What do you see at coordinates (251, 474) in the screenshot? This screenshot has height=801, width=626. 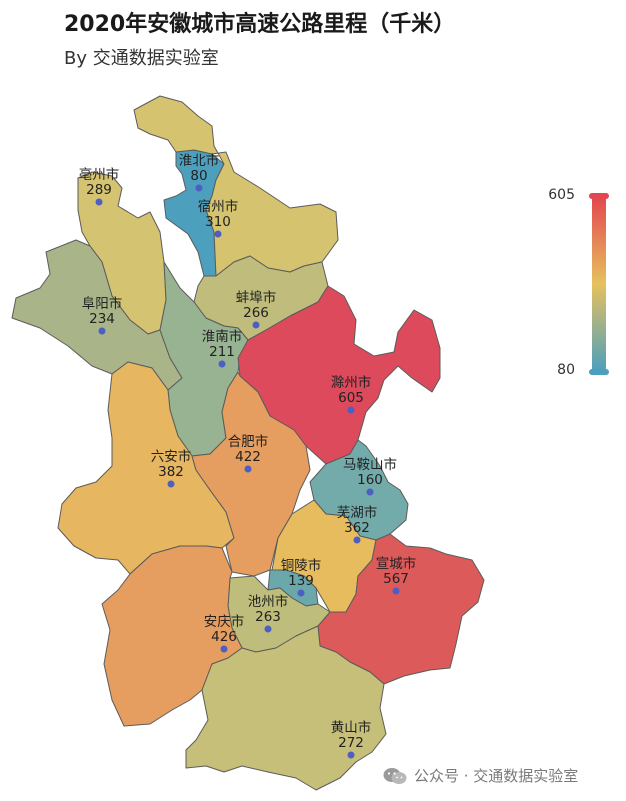 I see `region-hefei` at bounding box center [251, 474].